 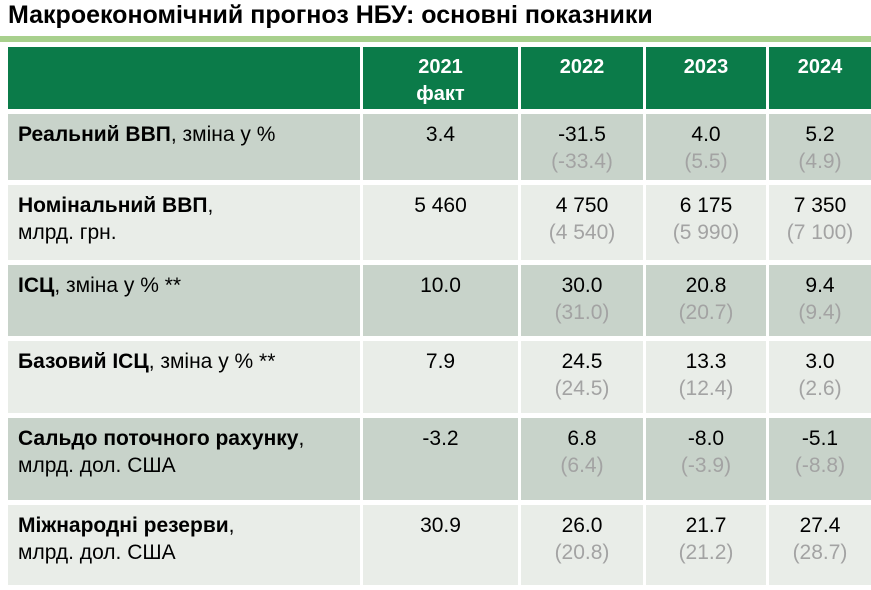 I want to click on value-cell: 27.4 (28.7), so click(x=820, y=545).